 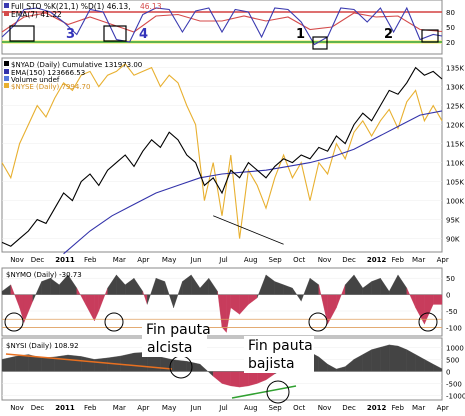 I want to click on sto-line, so click(x=222, y=26).